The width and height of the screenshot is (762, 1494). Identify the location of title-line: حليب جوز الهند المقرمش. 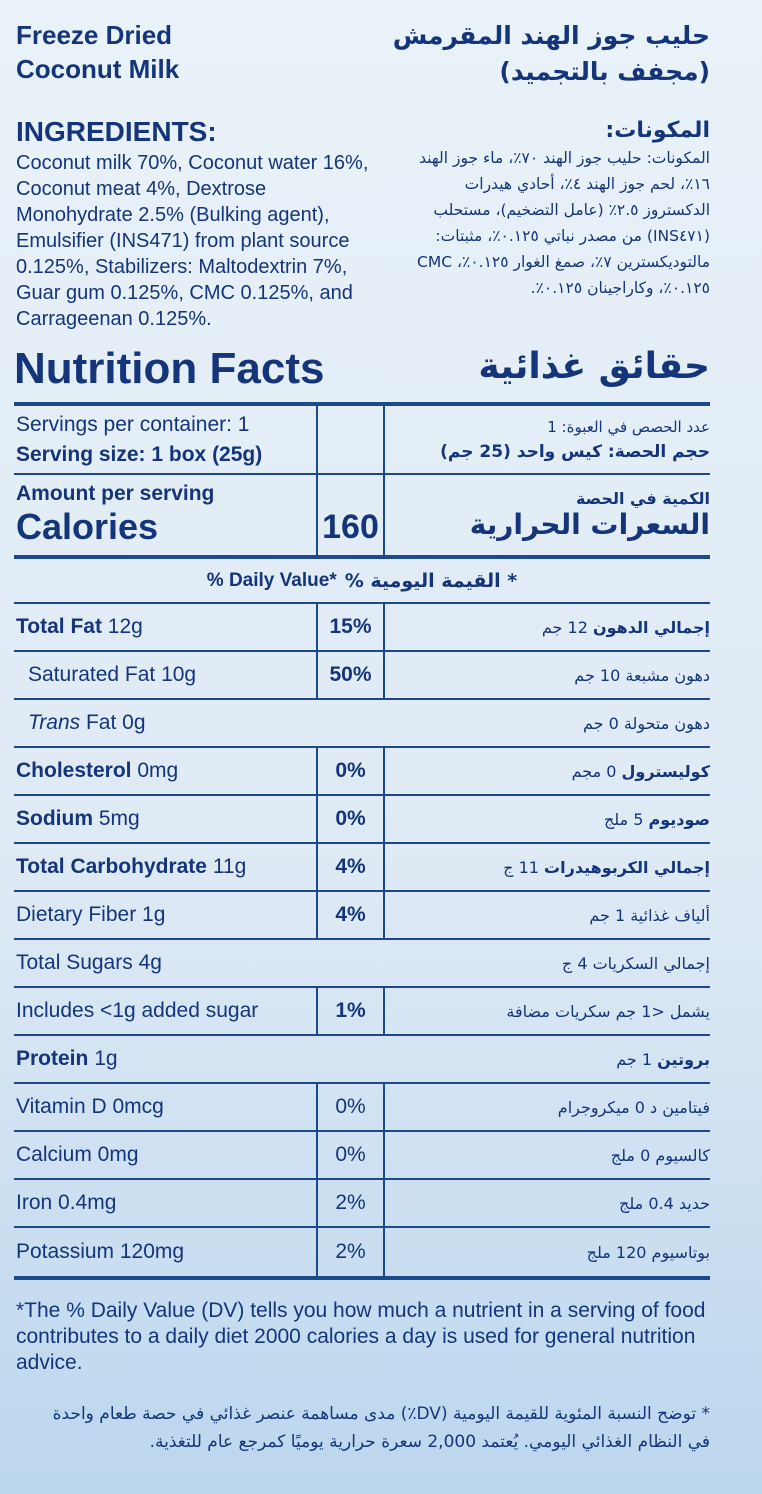
(551, 35).